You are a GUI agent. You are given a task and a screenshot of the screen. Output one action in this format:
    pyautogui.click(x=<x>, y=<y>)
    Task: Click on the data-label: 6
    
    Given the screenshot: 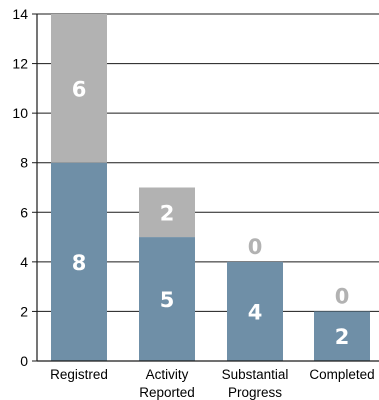 What is the action you would take?
    pyautogui.click(x=79, y=89)
    